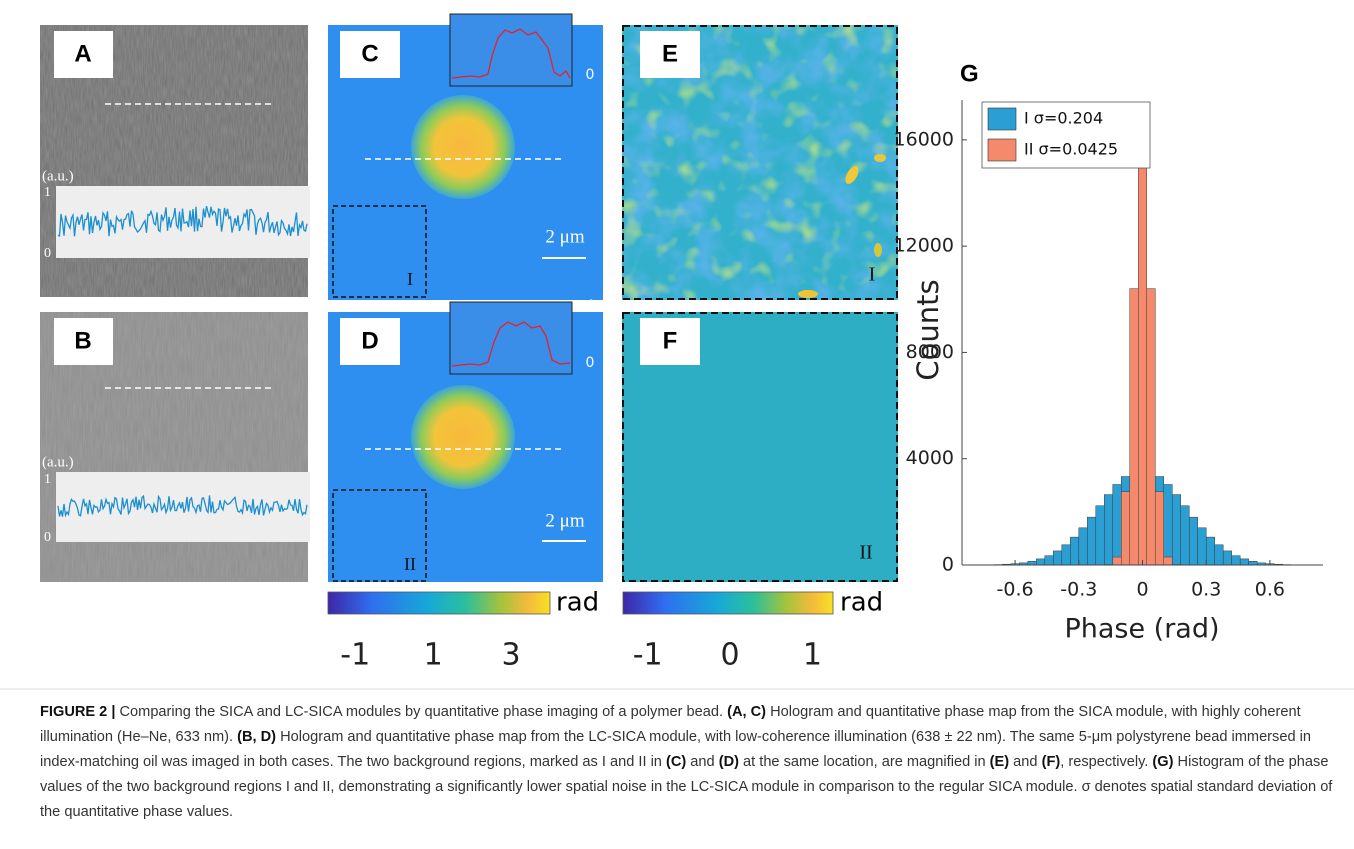 The height and width of the screenshot is (849, 1354). I want to click on colorbar-tick-label: 0, so click(730, 655).